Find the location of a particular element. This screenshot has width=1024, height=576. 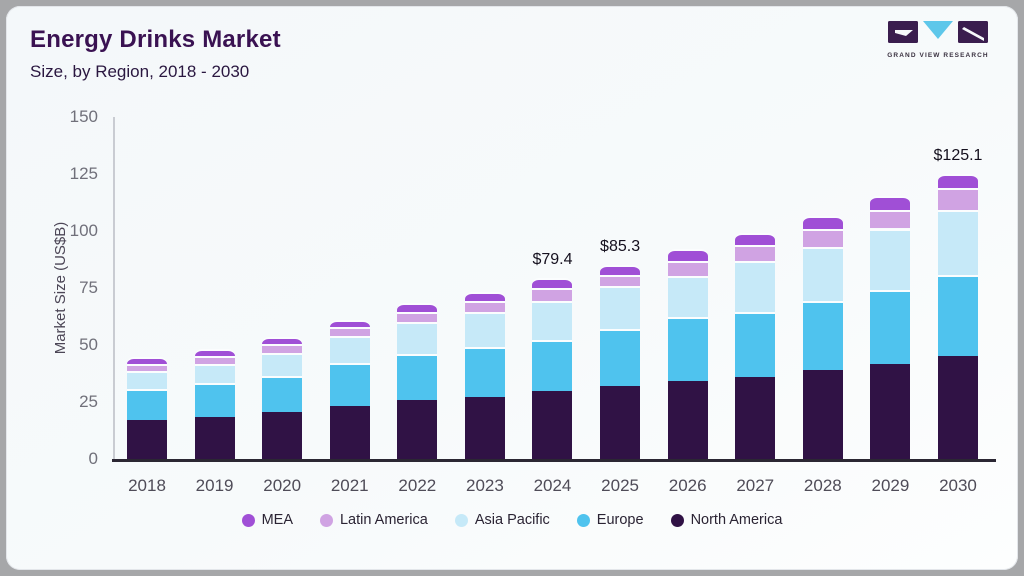

bar-2023 is located at coordinates (484, 375).